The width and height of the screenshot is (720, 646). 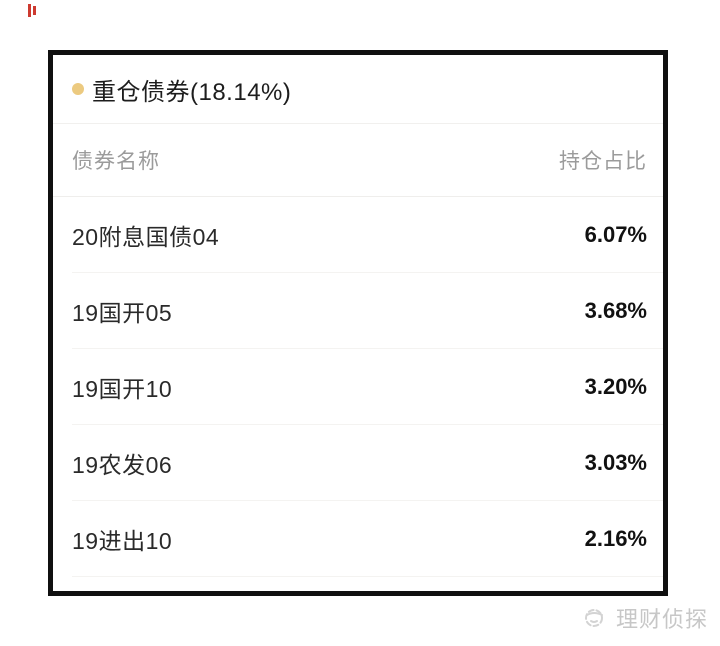 I want to click on bond-ratio: 3.68%, so click(x=615, y=310).